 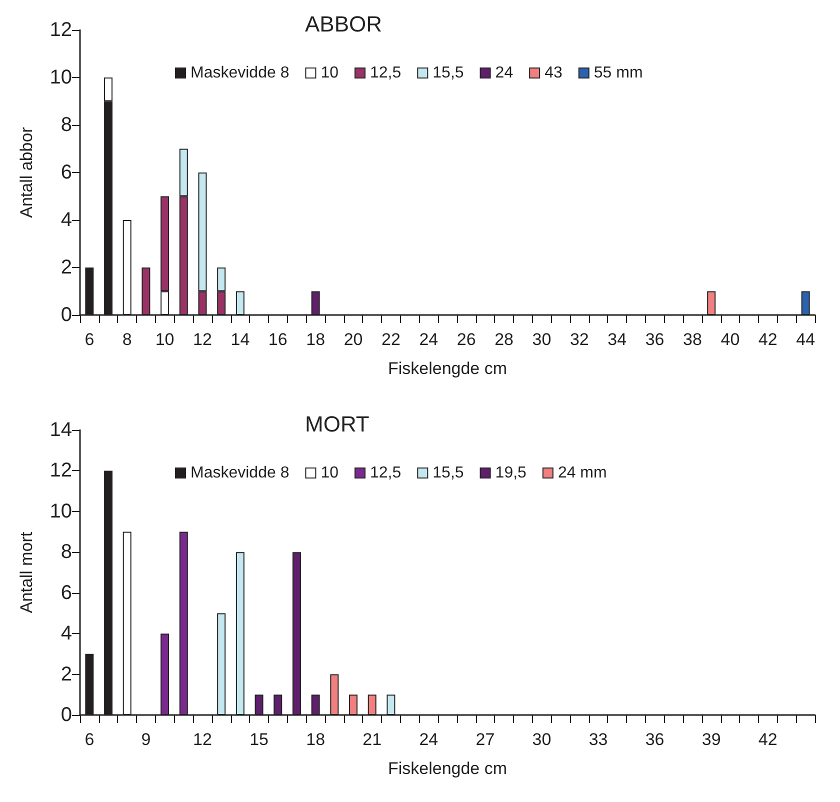 I want to click on x-tick-label: 14, so click(x=240, y=339).